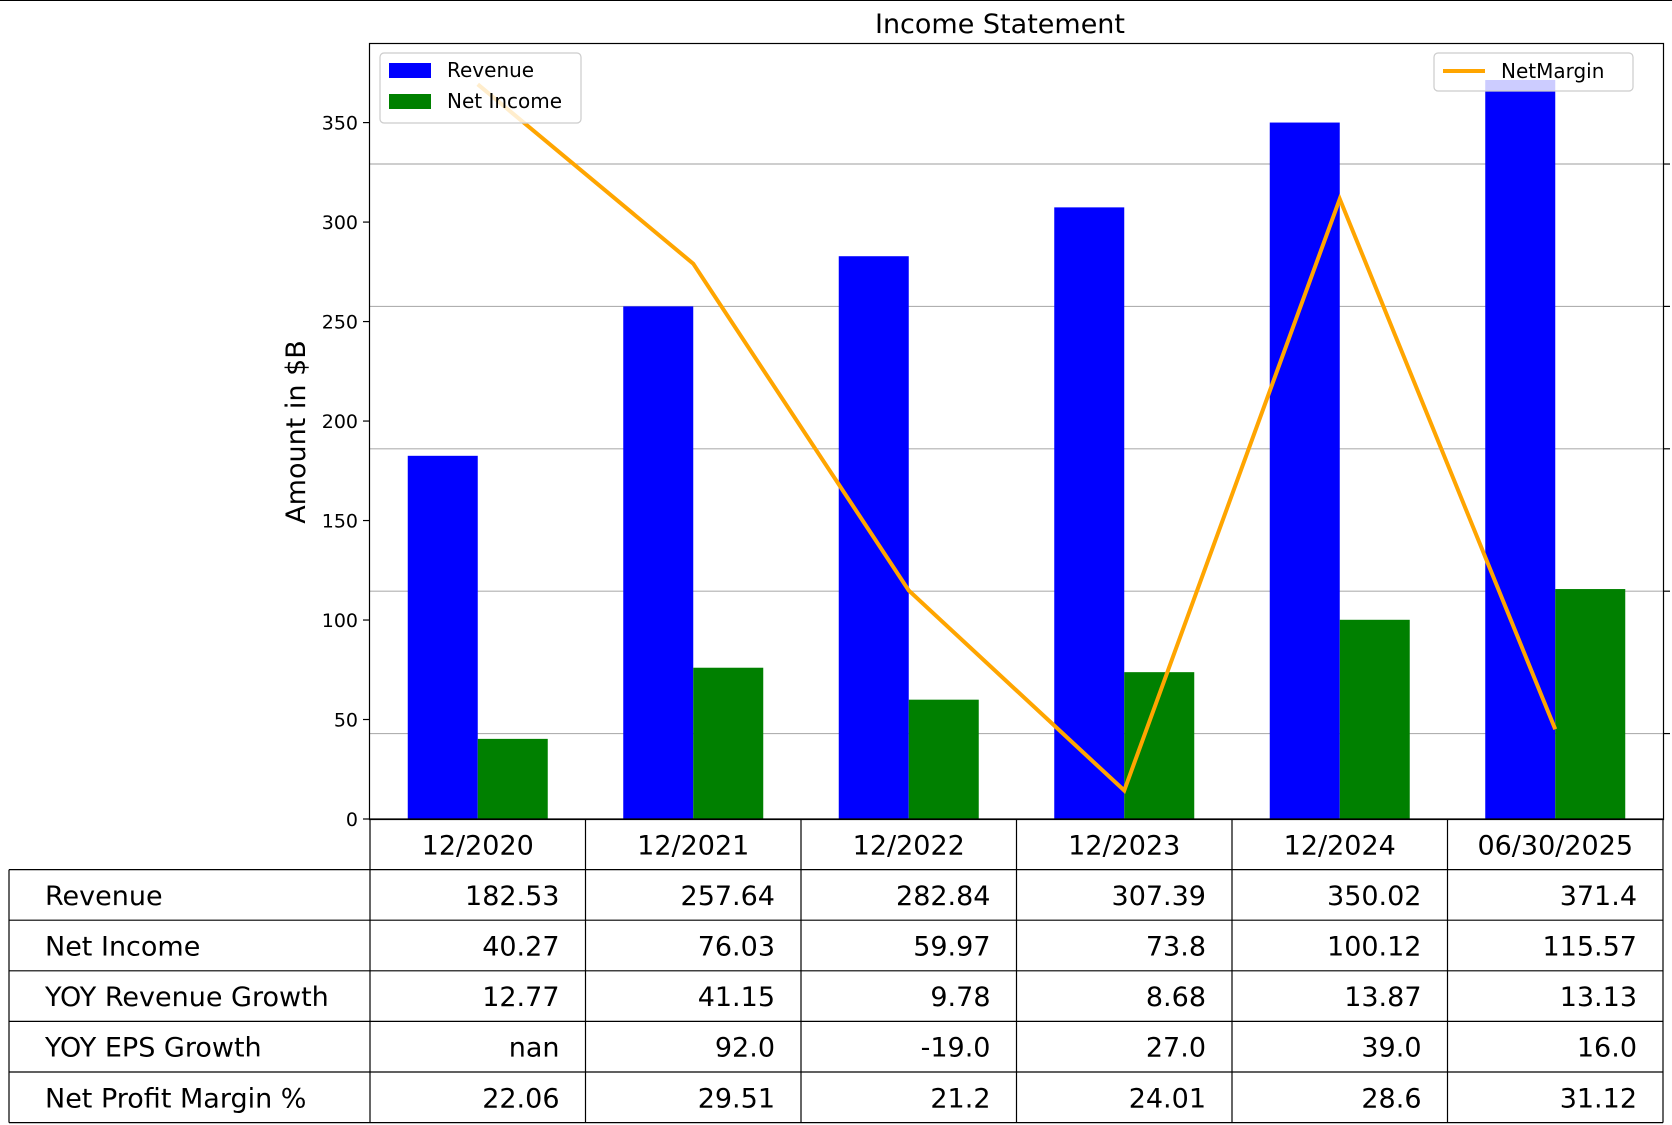 The image size is (1672, 1125). What do you see at coordinates (104, 896) in the screenshot?
I see `table-row-label: Revenue` at bounding box center [104, 896].